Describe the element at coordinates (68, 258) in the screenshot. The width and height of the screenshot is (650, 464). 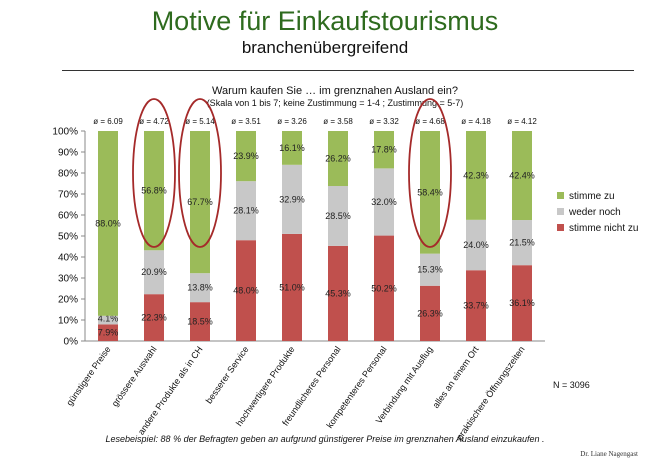
I see `y-tick-label: 40%` at that location.